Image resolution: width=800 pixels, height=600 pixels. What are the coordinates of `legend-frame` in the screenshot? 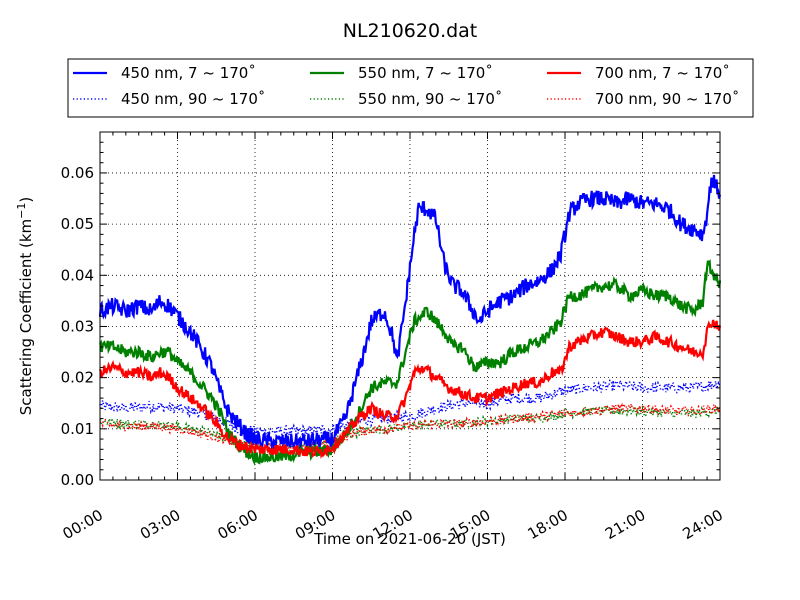 It's located at (410, 88).